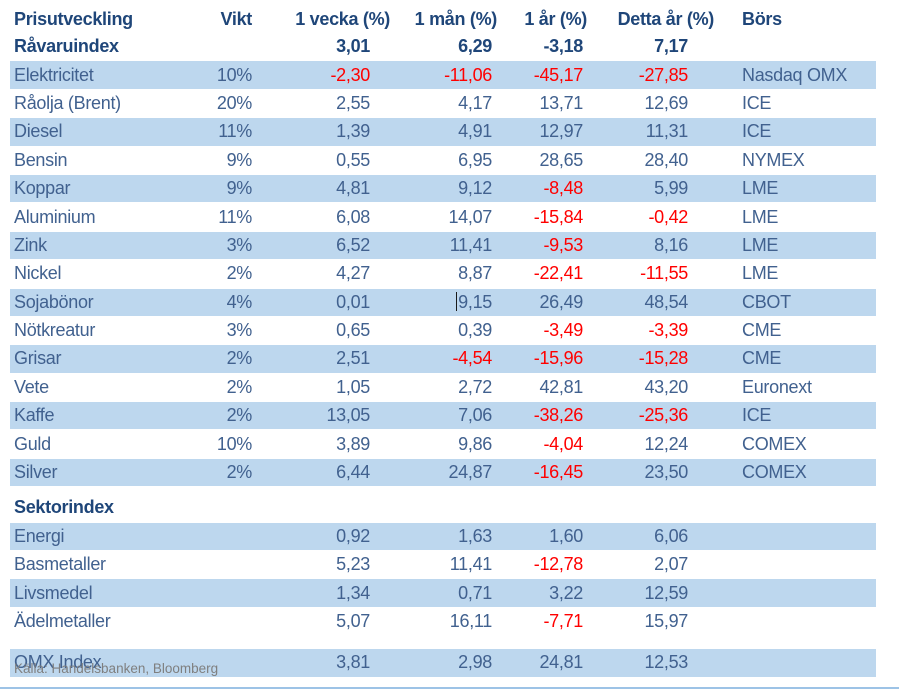  What do you see at coordinates (671, 188) in the screenshot?
I see `cell-detta-ar: 5,99` at bounding box center [671, 188].